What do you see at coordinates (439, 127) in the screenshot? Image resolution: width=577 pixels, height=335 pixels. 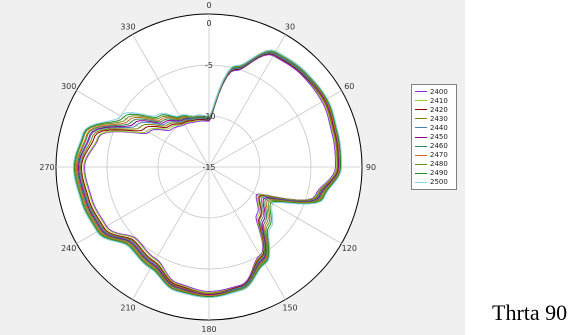 I see `legend-label: 2440` at bounding box center [439, 127].